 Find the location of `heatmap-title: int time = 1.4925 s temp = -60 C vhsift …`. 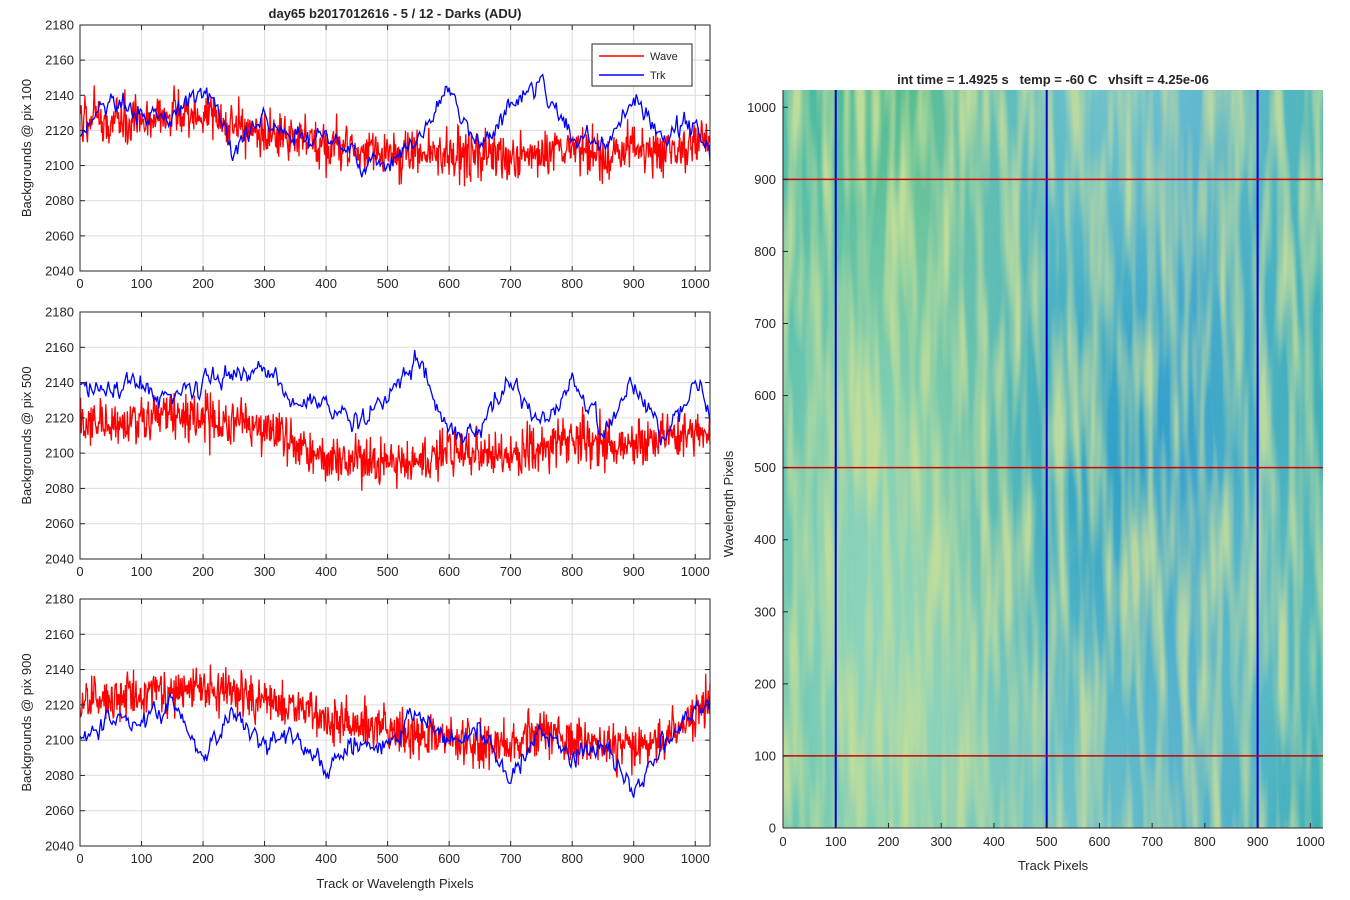

heatmap-title: int time = 1.4925 s temp = -60 C vhsift … is located at coordinates (1053, 79).